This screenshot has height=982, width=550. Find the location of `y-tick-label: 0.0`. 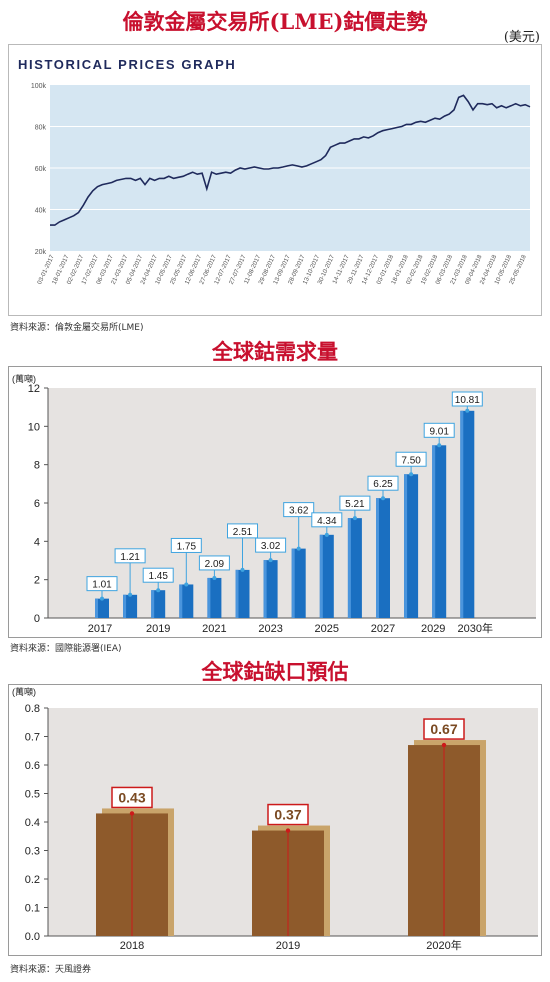

y-tick-label: 0.0 is located at coordinates (32, 937).